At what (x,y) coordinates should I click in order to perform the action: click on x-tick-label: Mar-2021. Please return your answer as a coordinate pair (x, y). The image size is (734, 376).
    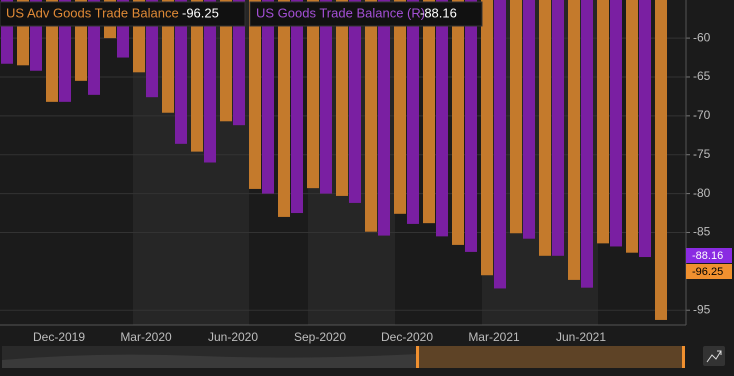
    Looking at the image, I should click on (494, 337).